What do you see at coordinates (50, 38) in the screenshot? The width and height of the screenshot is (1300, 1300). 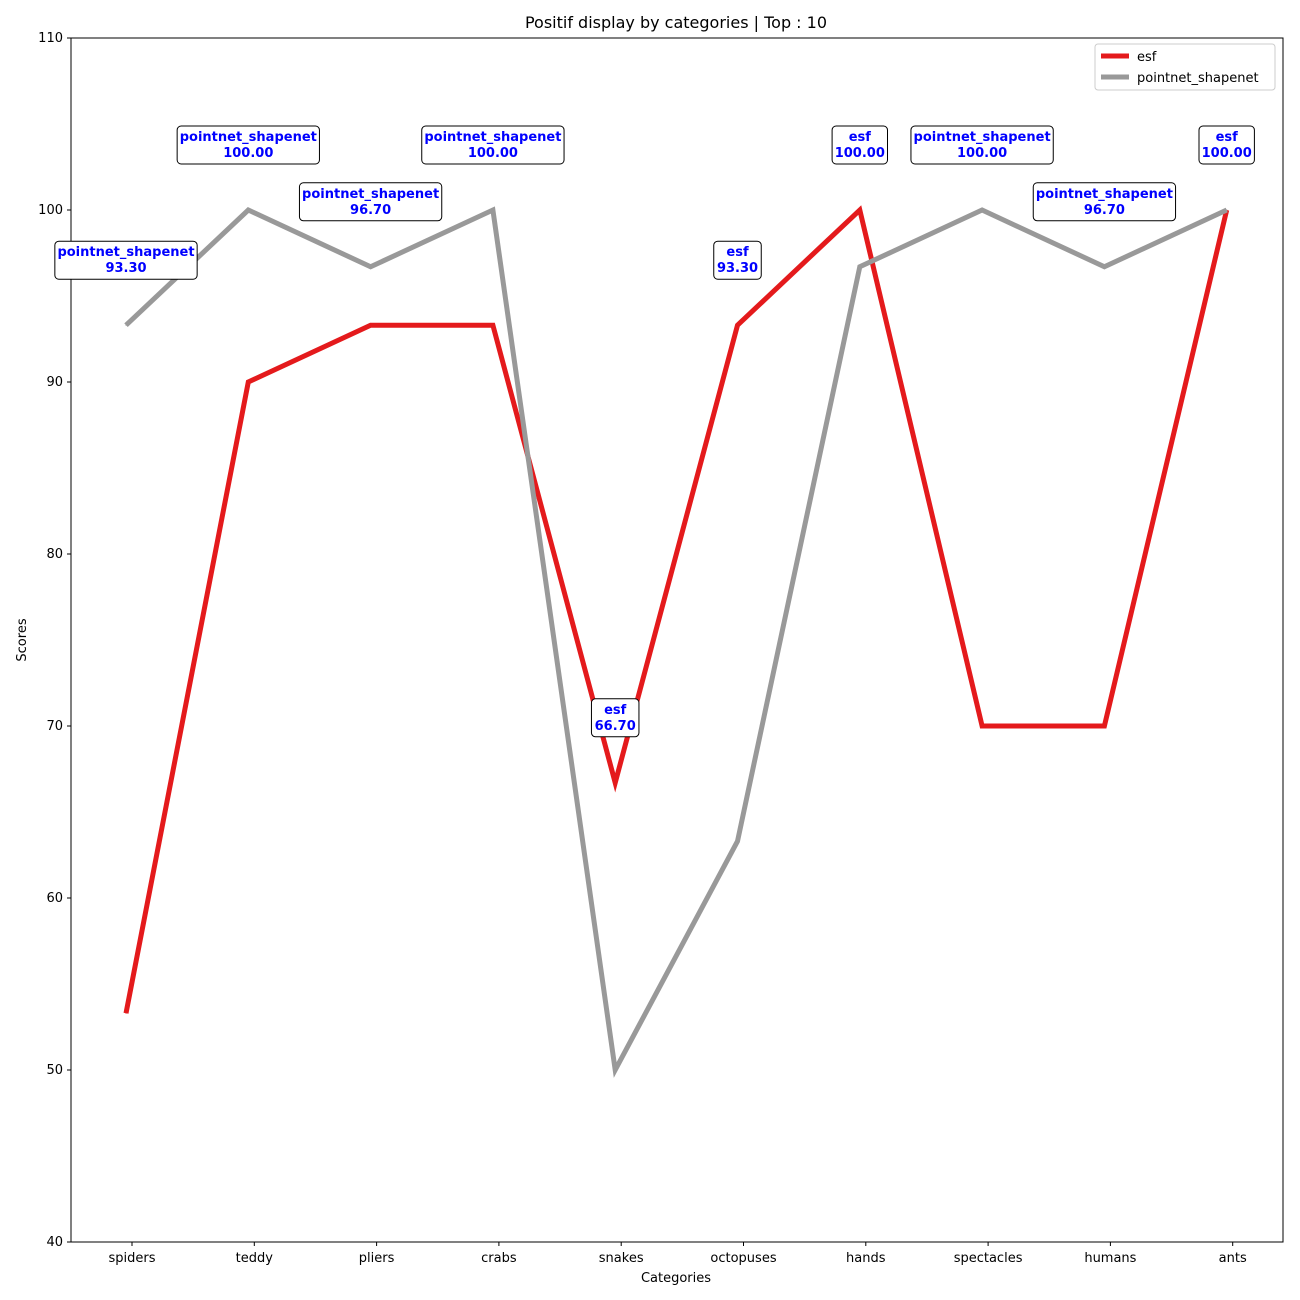 I see `y-tick-label: 110` at bounding box center [50, 38].